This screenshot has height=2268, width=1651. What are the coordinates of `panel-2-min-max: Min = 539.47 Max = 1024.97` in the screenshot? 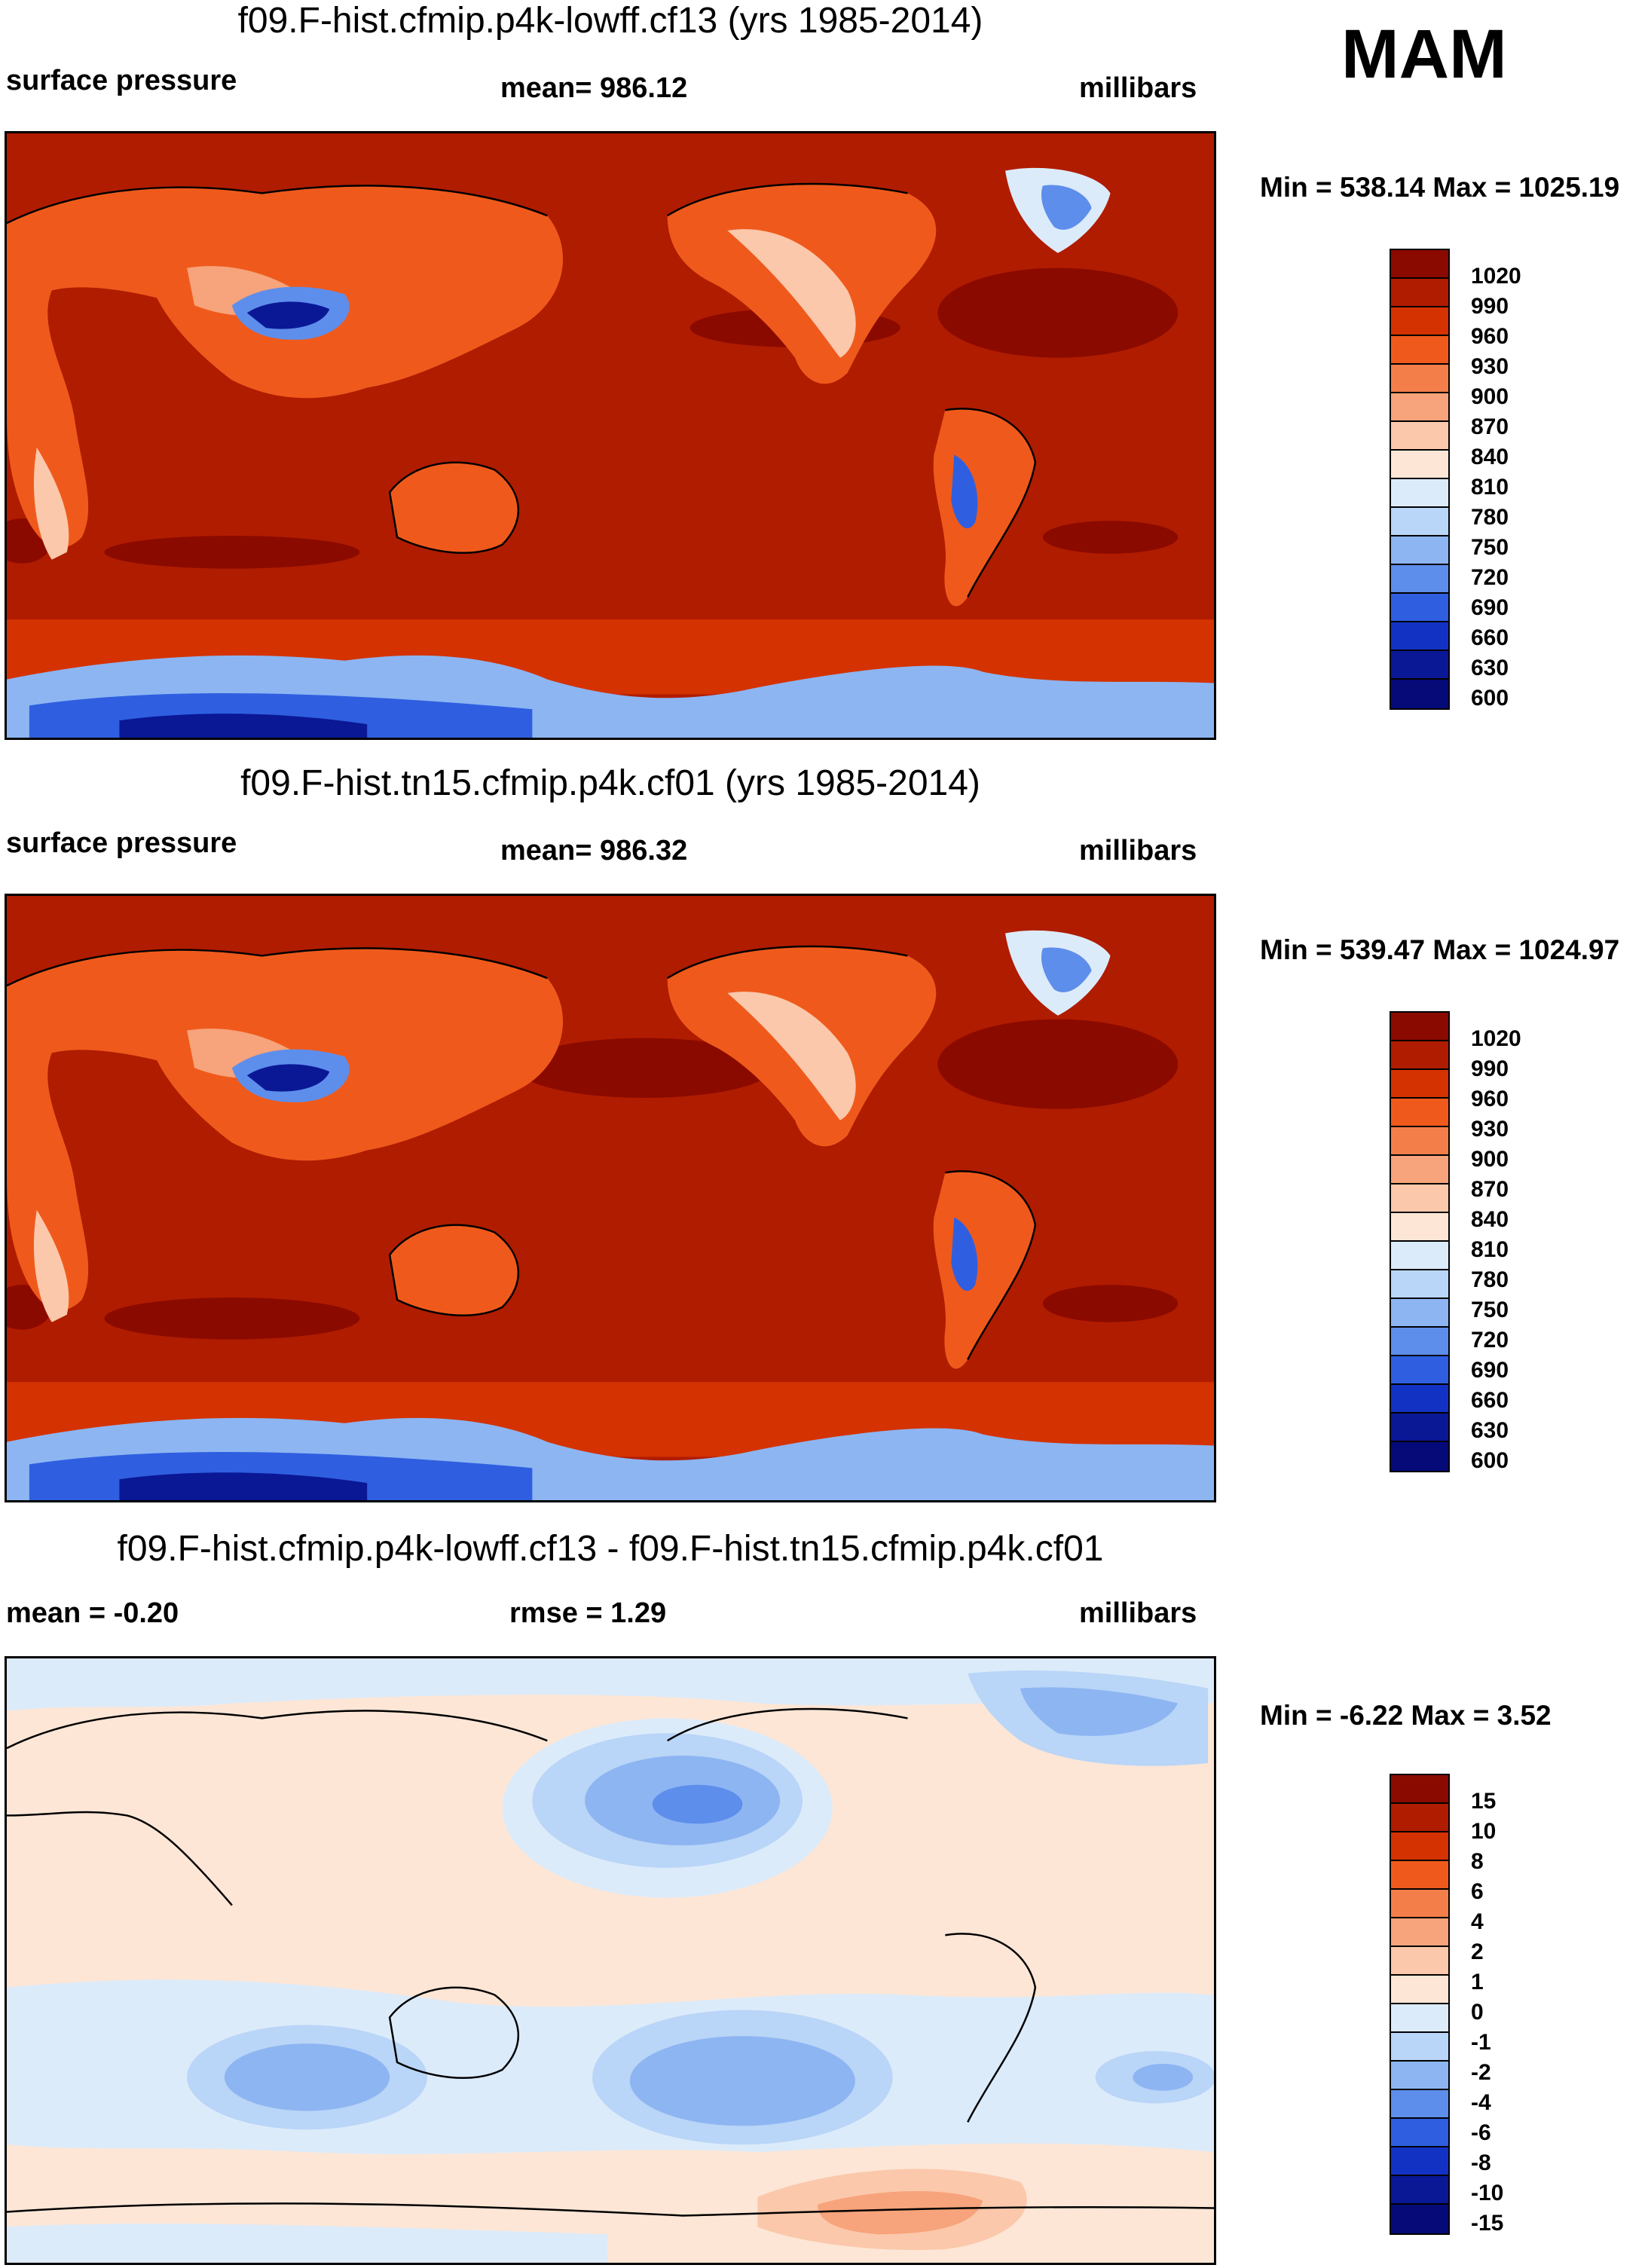 It's located at (1440, 949).